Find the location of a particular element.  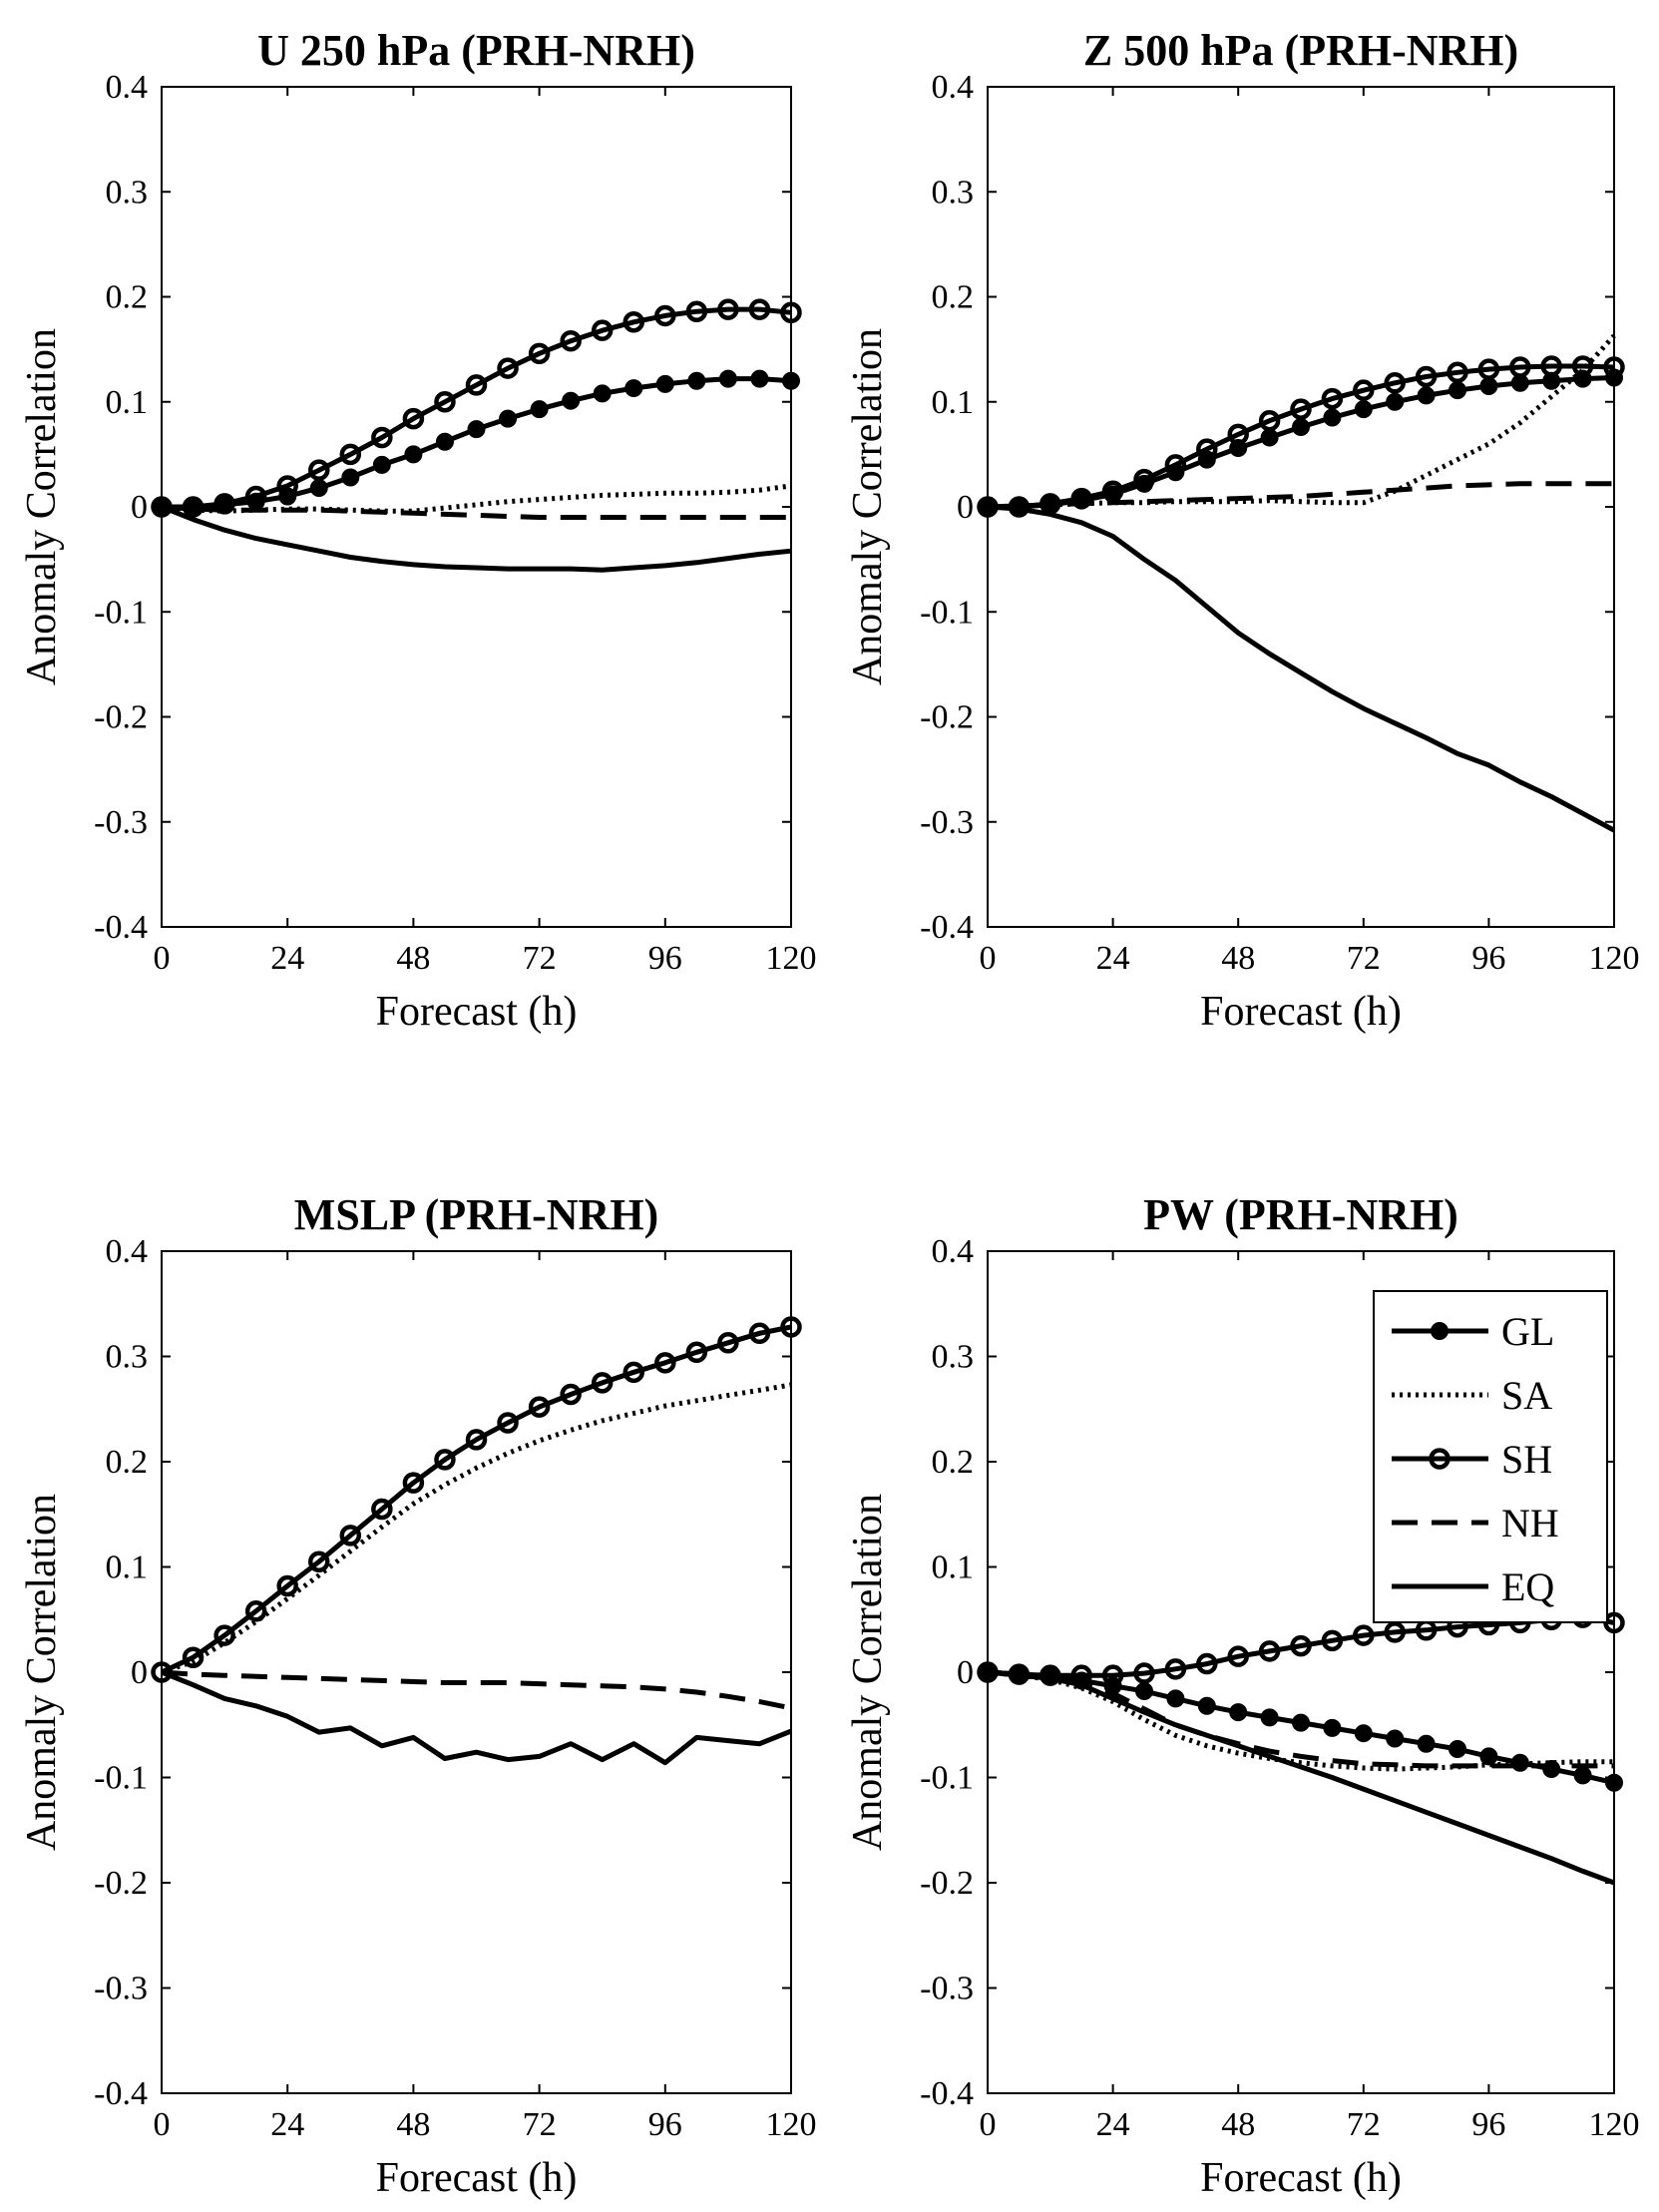

legend-label-sa: SA is located at coordinates (1526, 1396).